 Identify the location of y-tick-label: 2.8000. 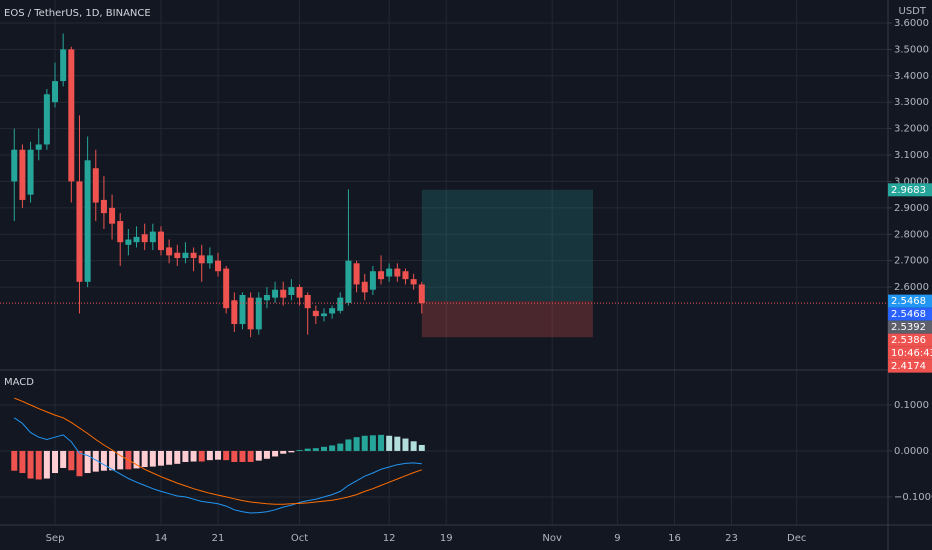
(911, 234).